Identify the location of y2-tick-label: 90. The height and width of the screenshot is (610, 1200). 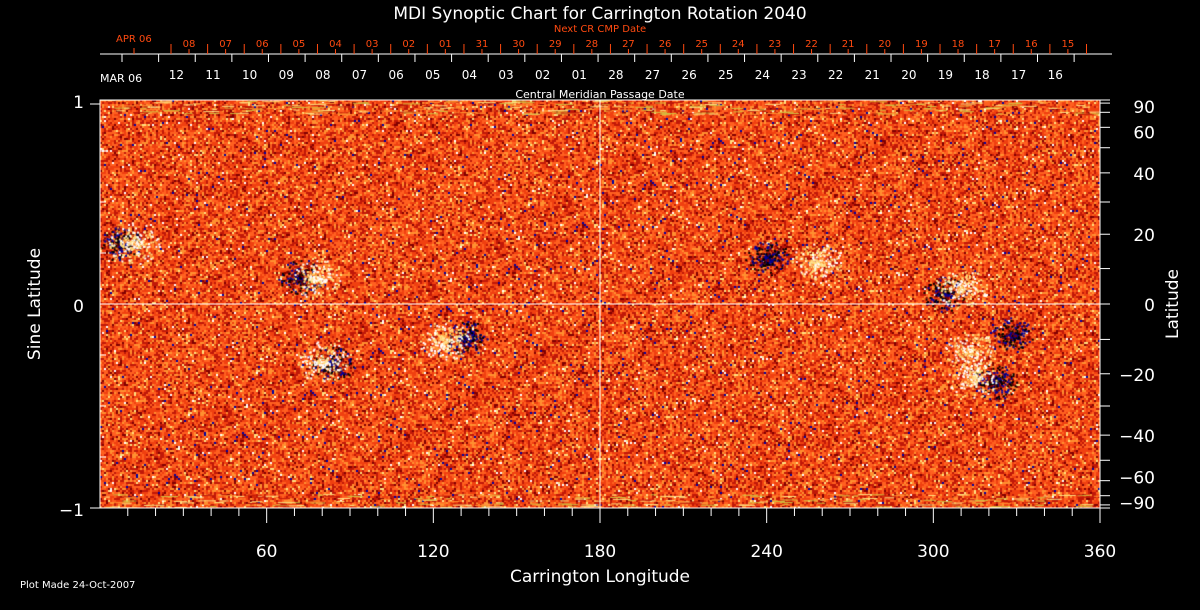
(1144, 108).